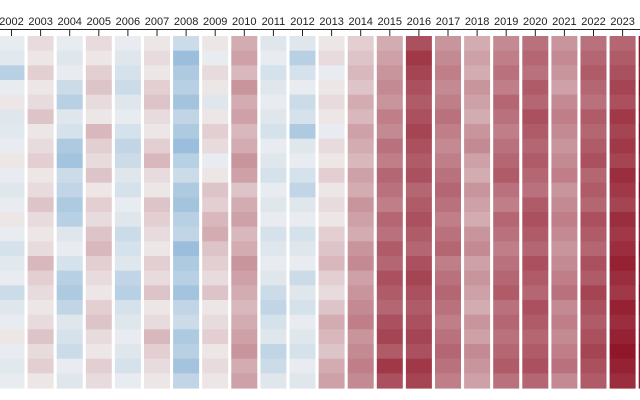  I want to click on heatmap-column-2010, so click(244, 212).